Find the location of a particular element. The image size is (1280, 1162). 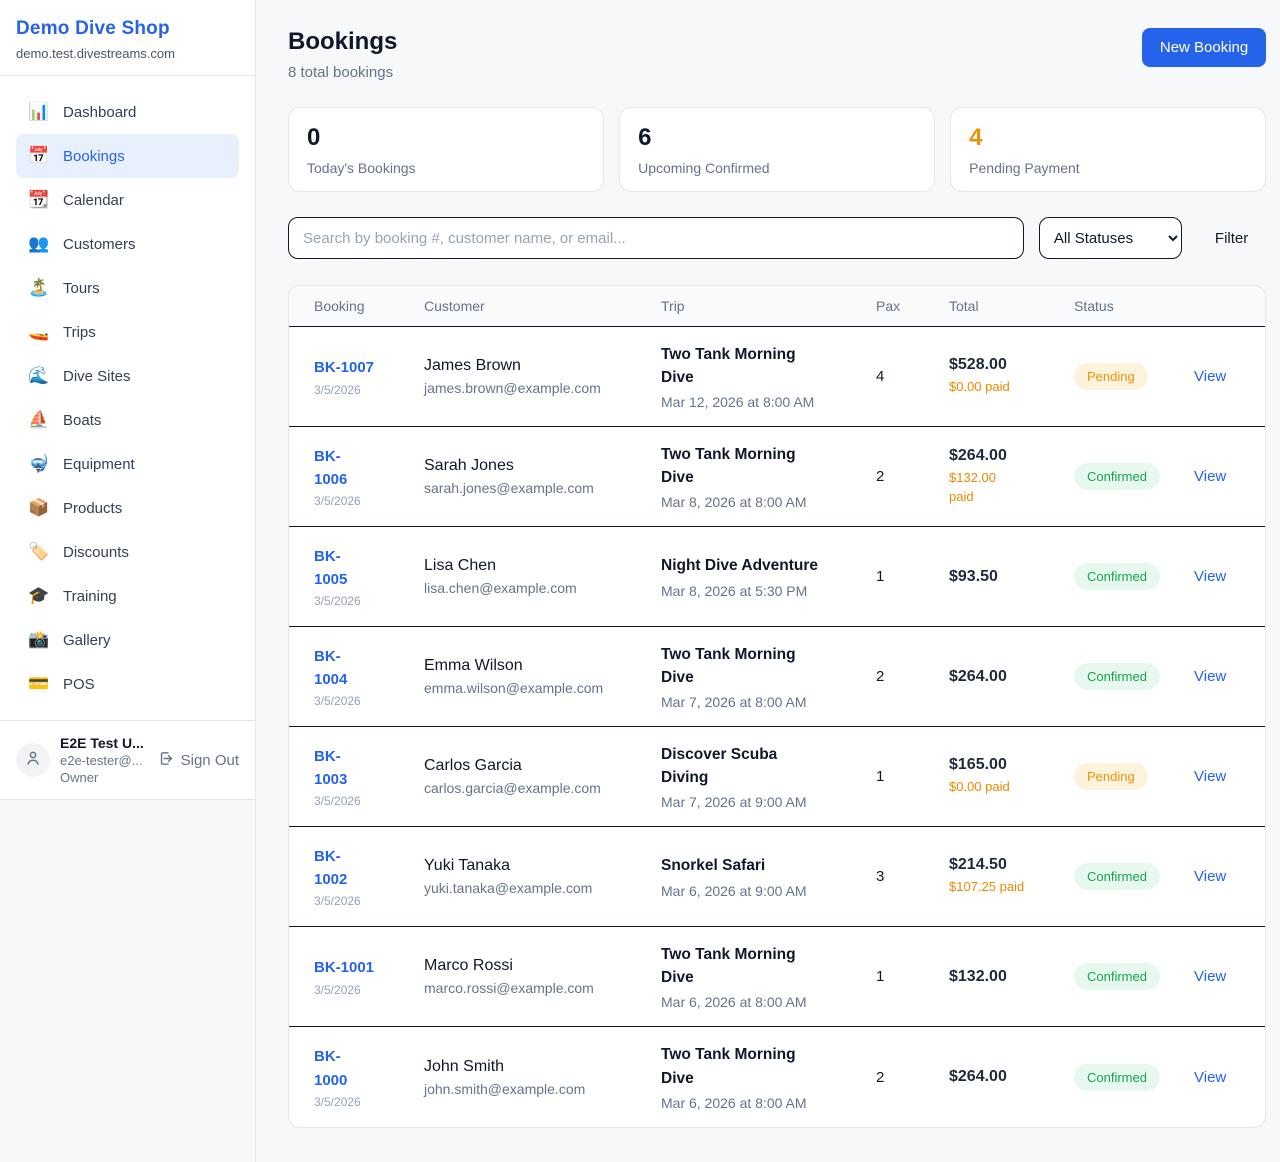

customer-cell: John Smith john.smith@example.com is located at coordinates (542, 1077).